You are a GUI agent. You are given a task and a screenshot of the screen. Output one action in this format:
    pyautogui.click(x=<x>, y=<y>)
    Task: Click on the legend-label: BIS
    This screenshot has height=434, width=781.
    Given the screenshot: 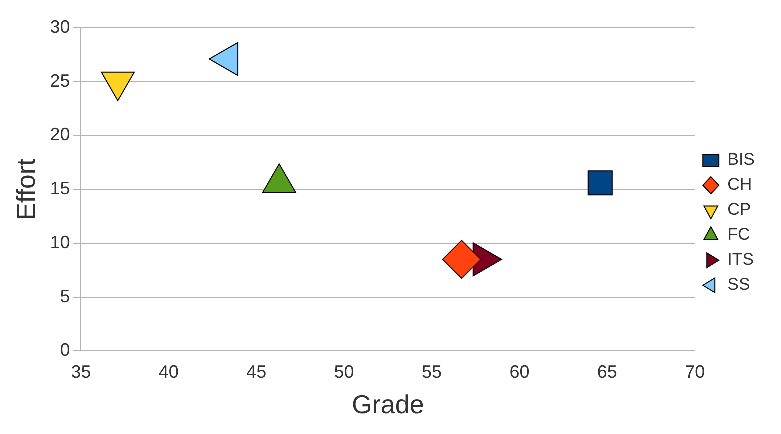 What is the action you would take?
    pyautogui.click(x=742, y=160)
    